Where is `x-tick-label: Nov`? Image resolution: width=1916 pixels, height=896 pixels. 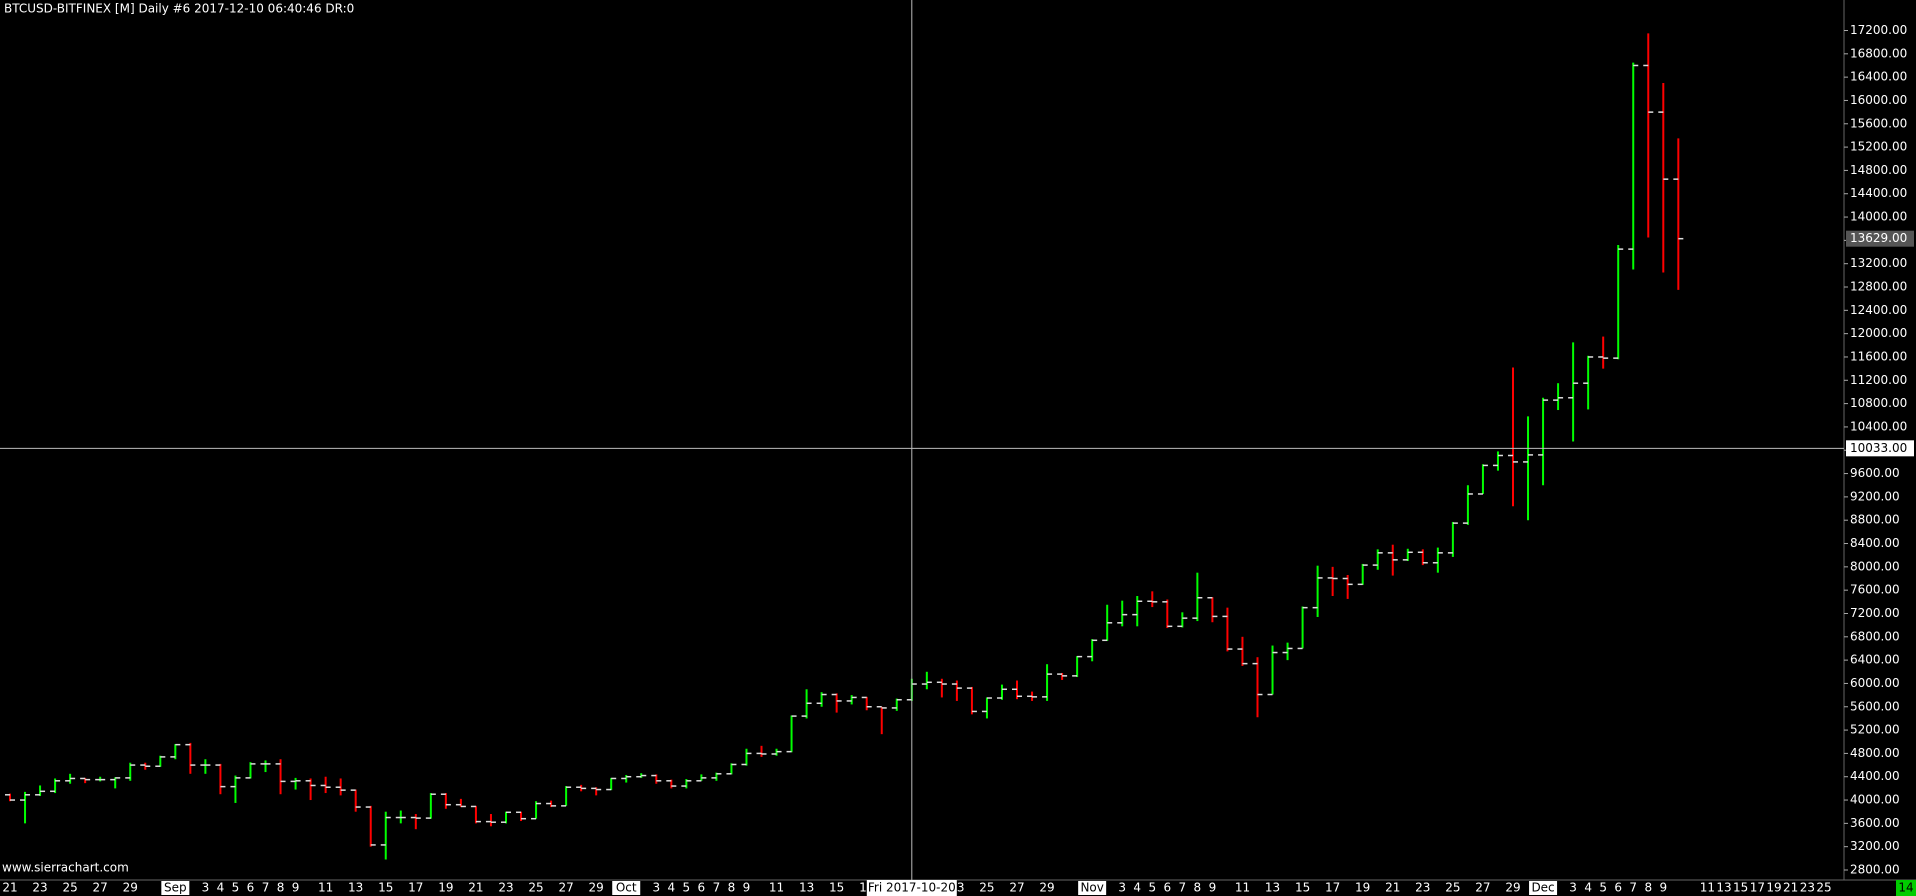
x-tick-label: Nov is located at coordinates (1091, 888).